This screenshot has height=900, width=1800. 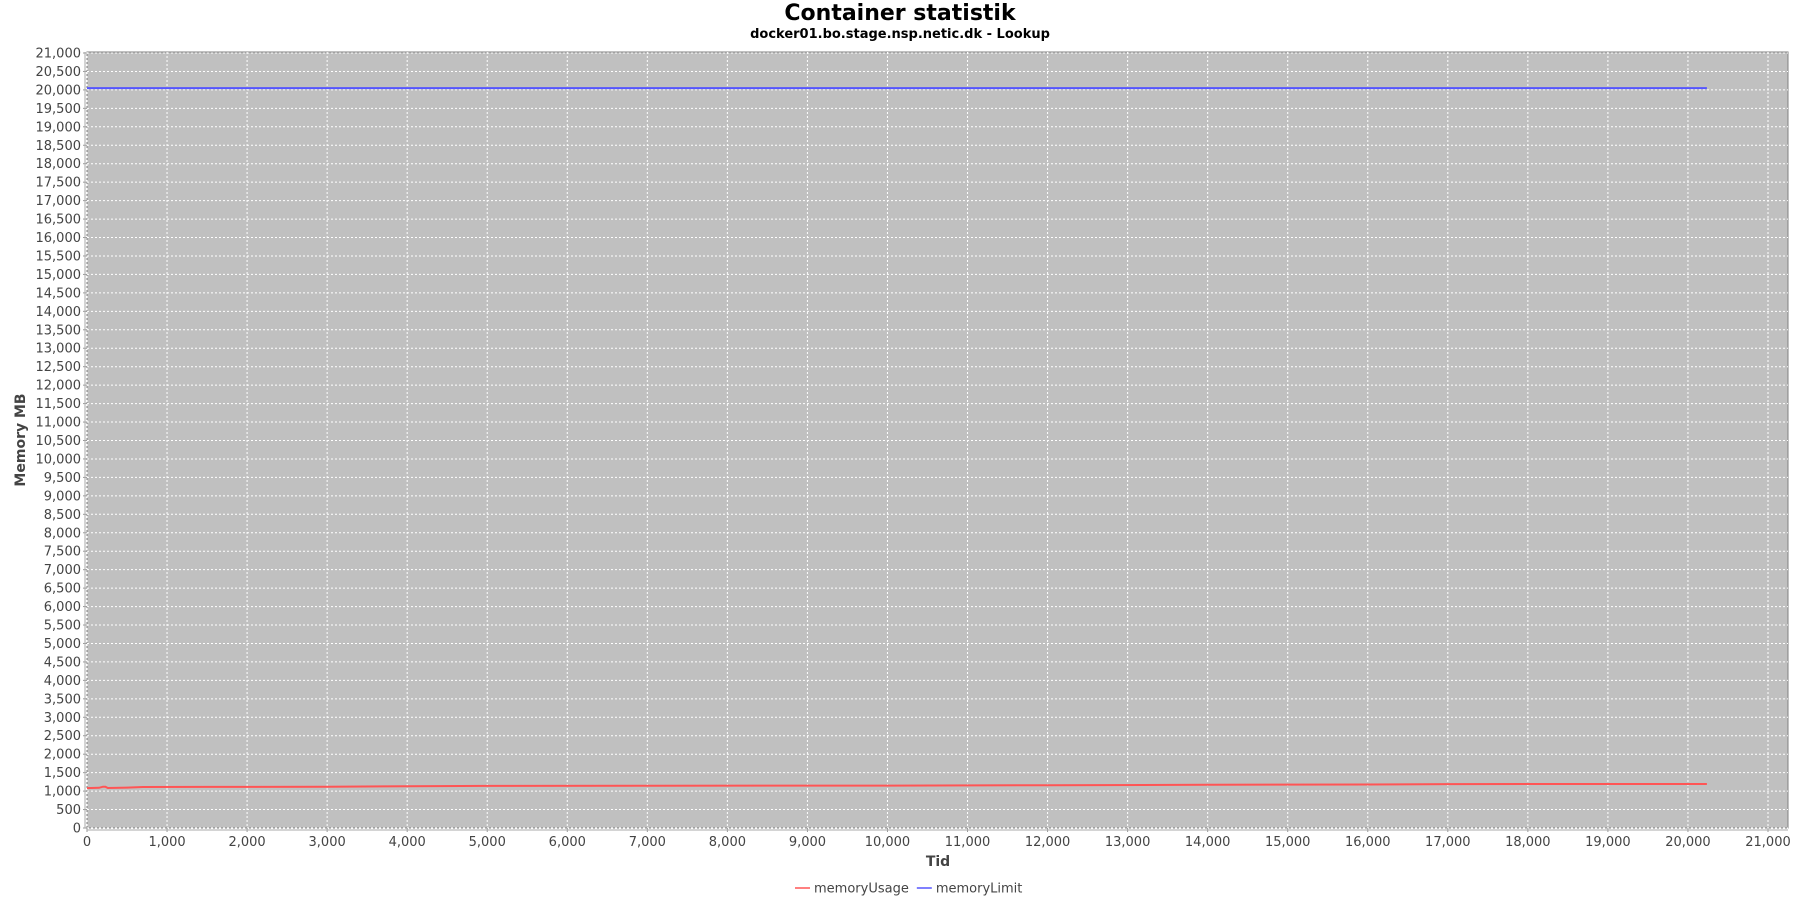 What do you see at coordinates (407, 842) in the screenshot?
I see `x-tick-label: 4,000` at bounding box center [407, 842].